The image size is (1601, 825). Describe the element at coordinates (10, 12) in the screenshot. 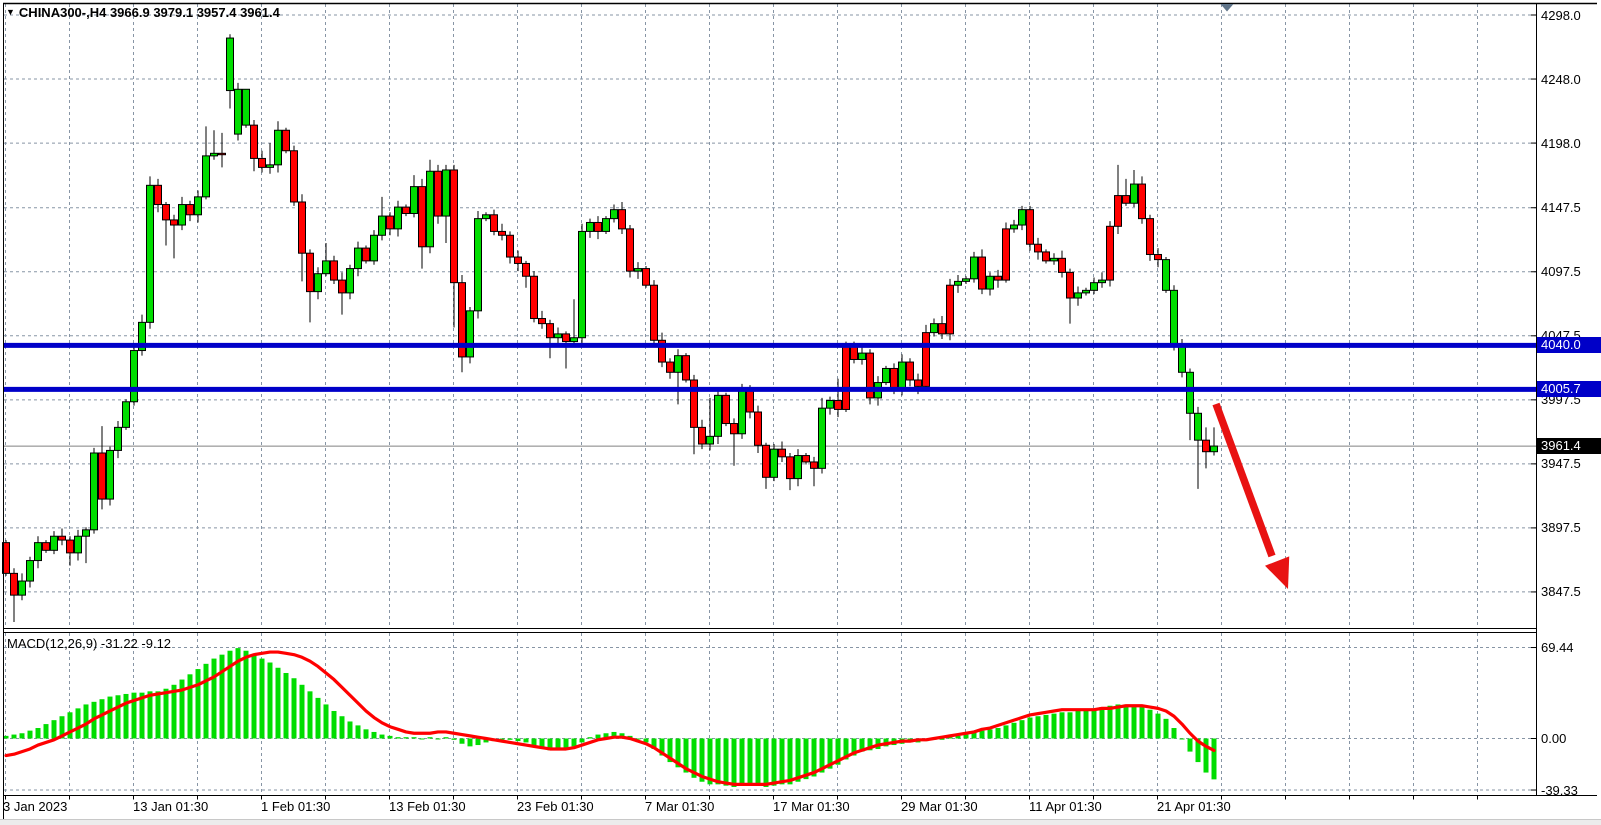

I see `symbol-dropdown-icon: ▼` at that location.